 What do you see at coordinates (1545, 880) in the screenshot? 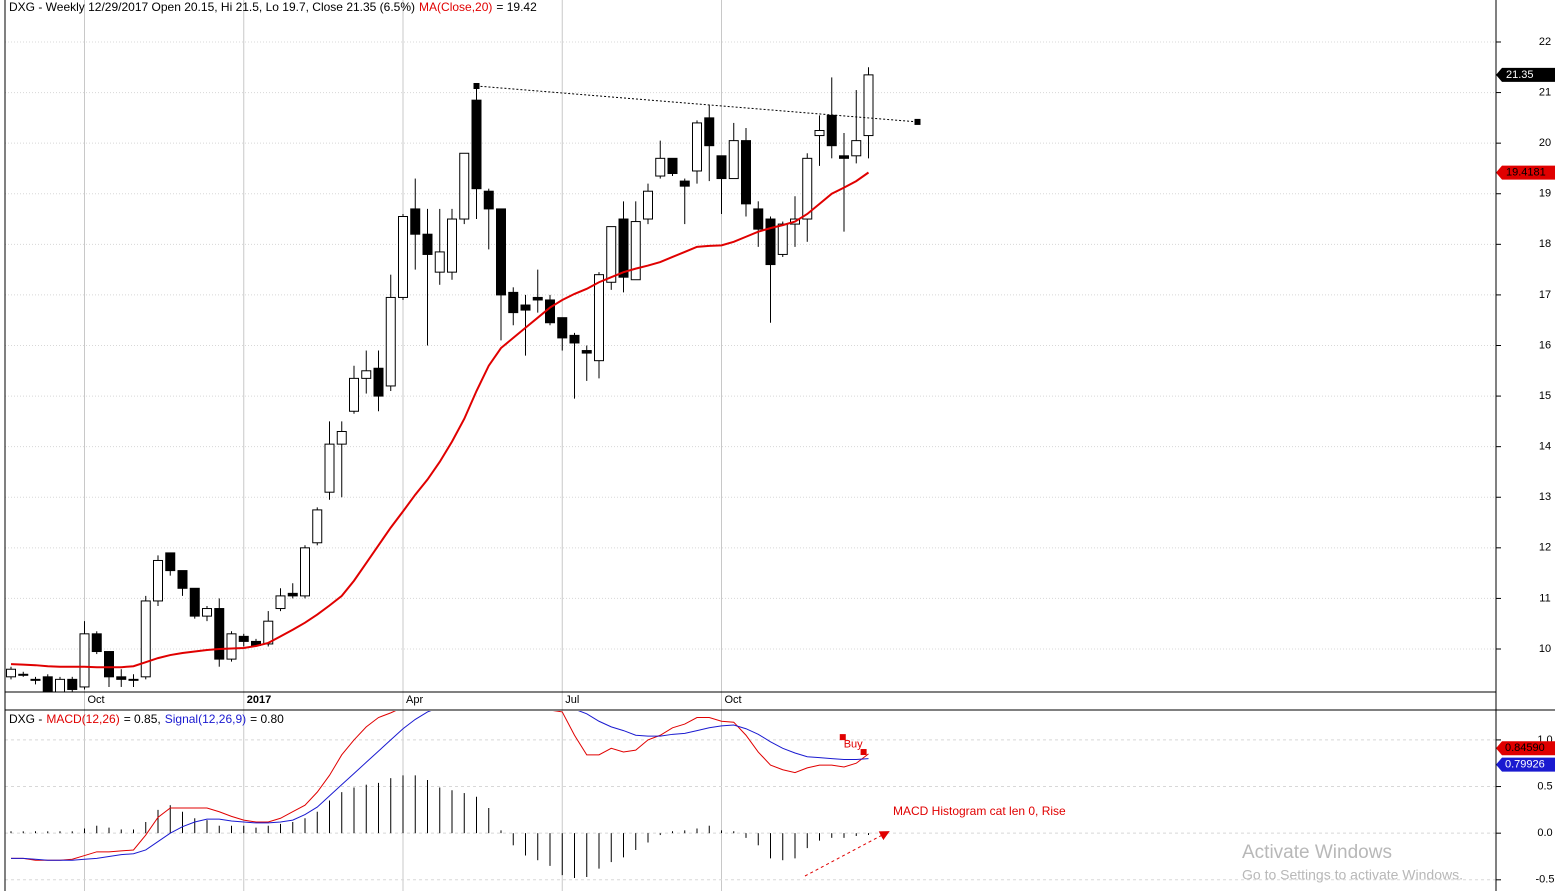
I see `y-tick-label: -0.5` at bounding box center [1545, 880].